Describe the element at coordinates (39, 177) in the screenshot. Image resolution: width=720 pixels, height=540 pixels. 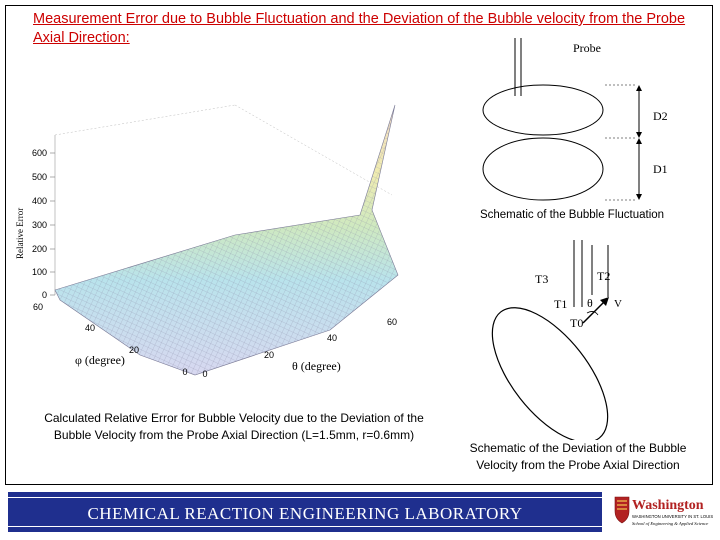
I see `z-tick-label: 500` at that location.